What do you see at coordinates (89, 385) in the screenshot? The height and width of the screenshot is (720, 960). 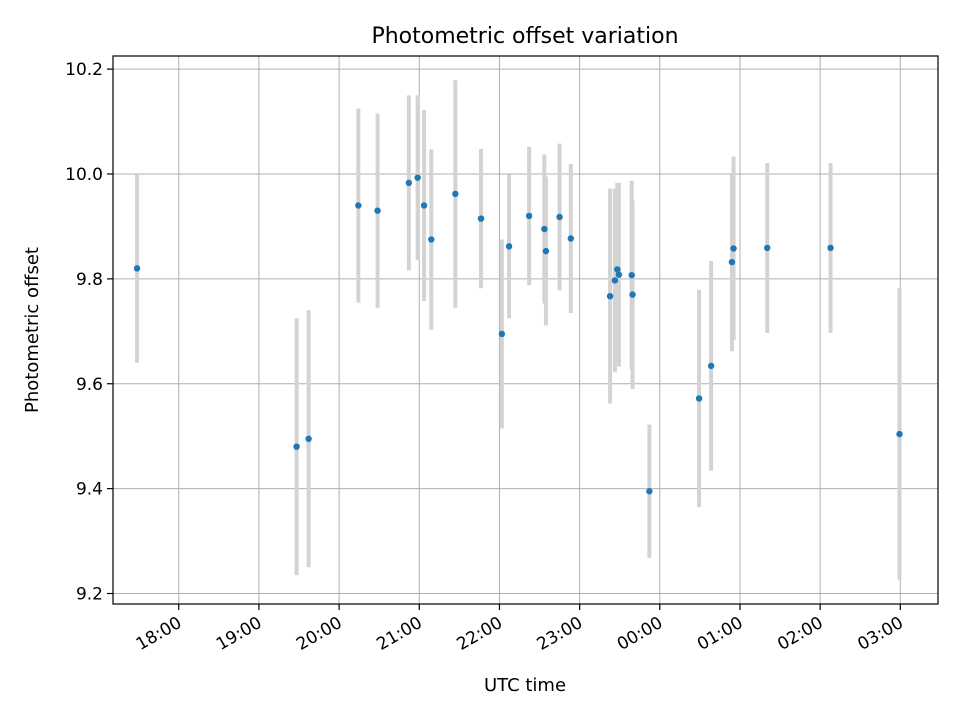 I see `y-tick-label: 9.6` at bounding box center [89, 385].